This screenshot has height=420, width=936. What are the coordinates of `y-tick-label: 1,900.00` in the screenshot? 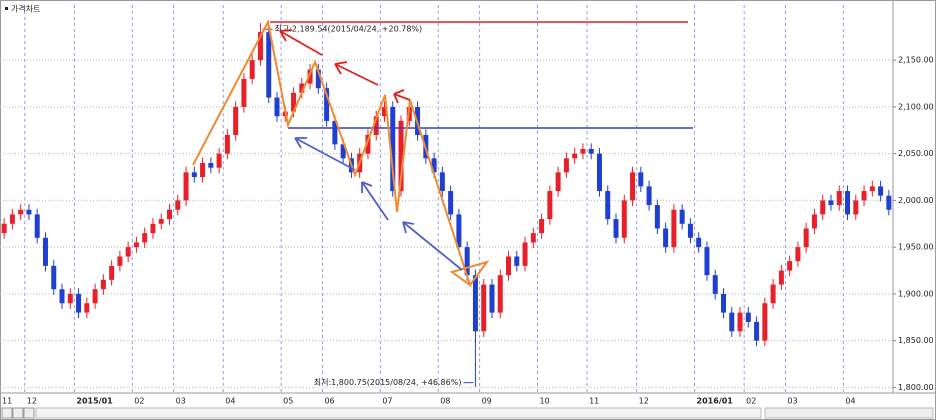 It's located at (916, 293).